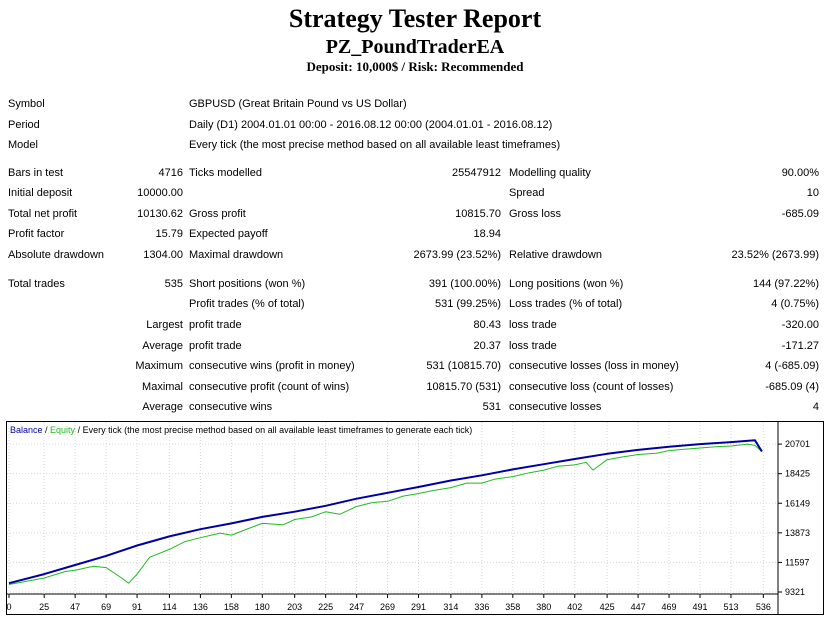 This screenshot has width=830, height=617. What do you see at coordinates (217, 214) in the screenshot?
I see `grossprofit-label: Gross profit` at bounding box center [217, 214].